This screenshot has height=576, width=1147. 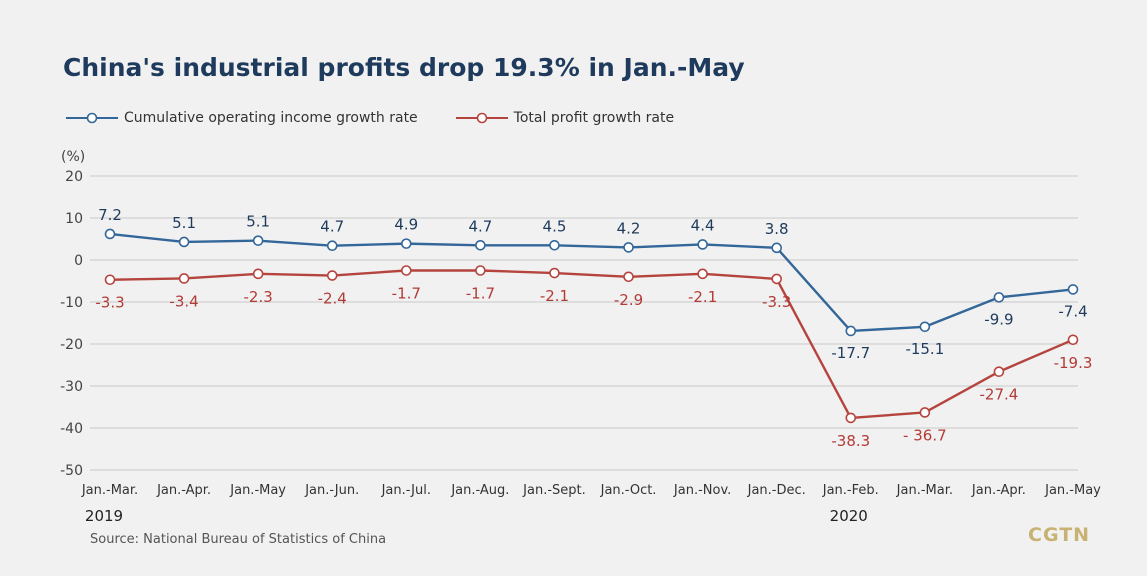 What do you see at coordinates (73, 157) in the screenshot?
I see `y-axis-unit: (%)` at bounding box center [73, 157].